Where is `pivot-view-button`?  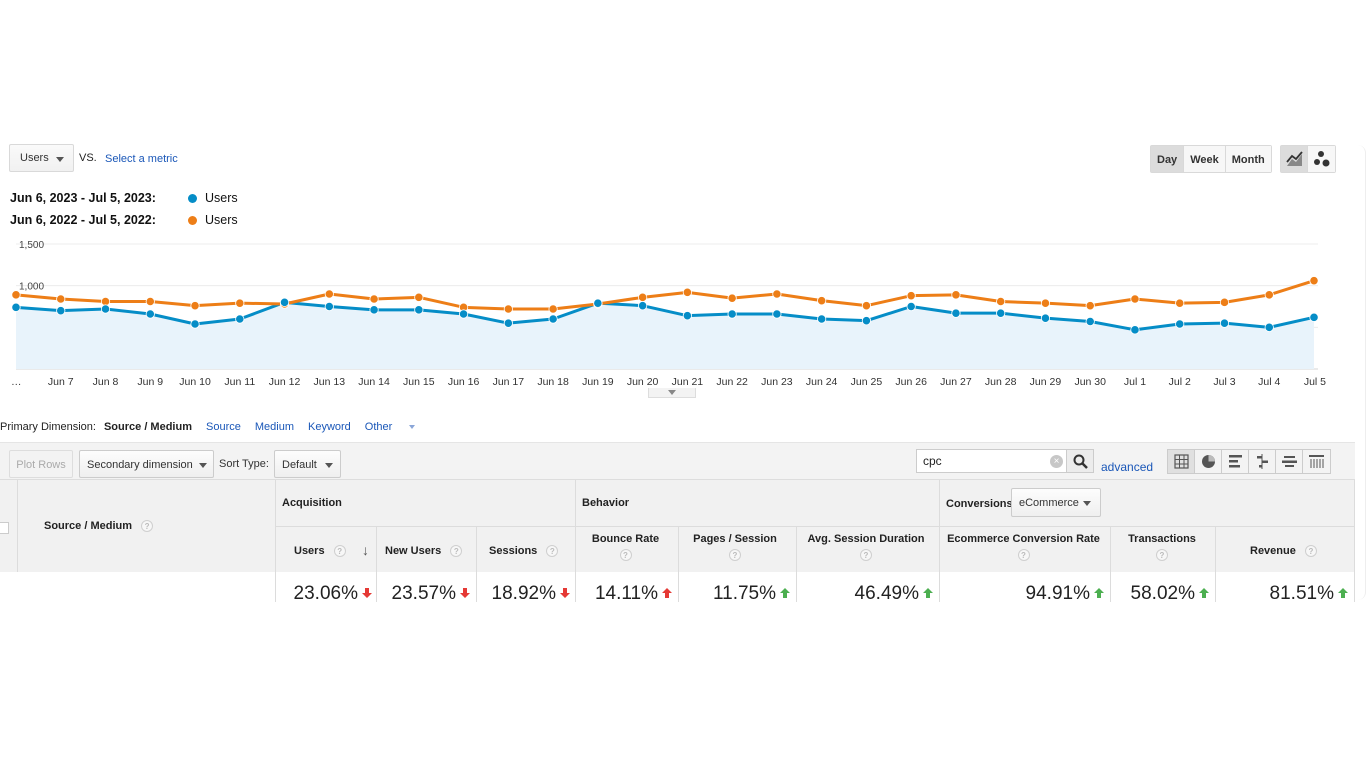
pivot-view-button is located at coordinates (1316, 461).